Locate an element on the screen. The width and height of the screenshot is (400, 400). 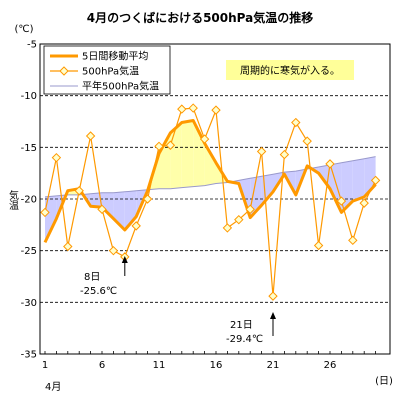
annotation-text: 周期的に寒気が入る。 is located at coordinates (290, 70).